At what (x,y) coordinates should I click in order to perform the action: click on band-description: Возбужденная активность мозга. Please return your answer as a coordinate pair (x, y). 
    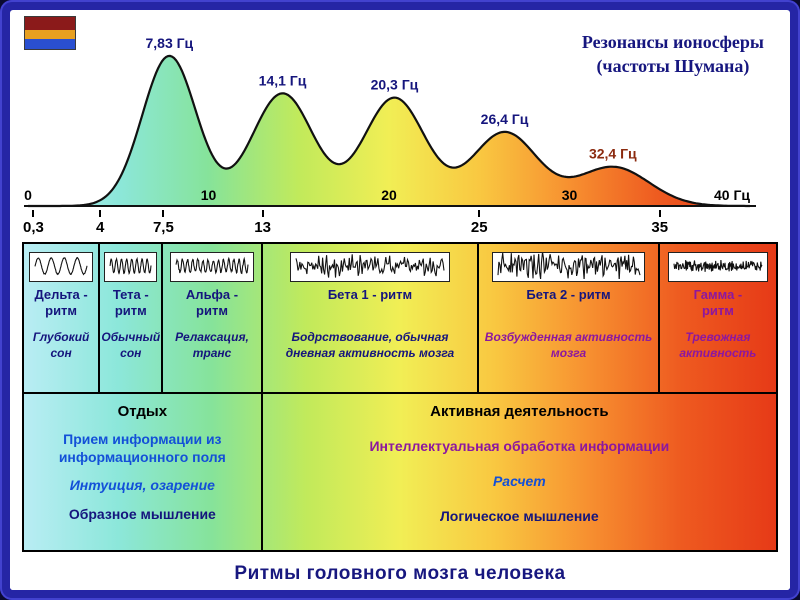
    Looking at the image, I should click on (568, 345).